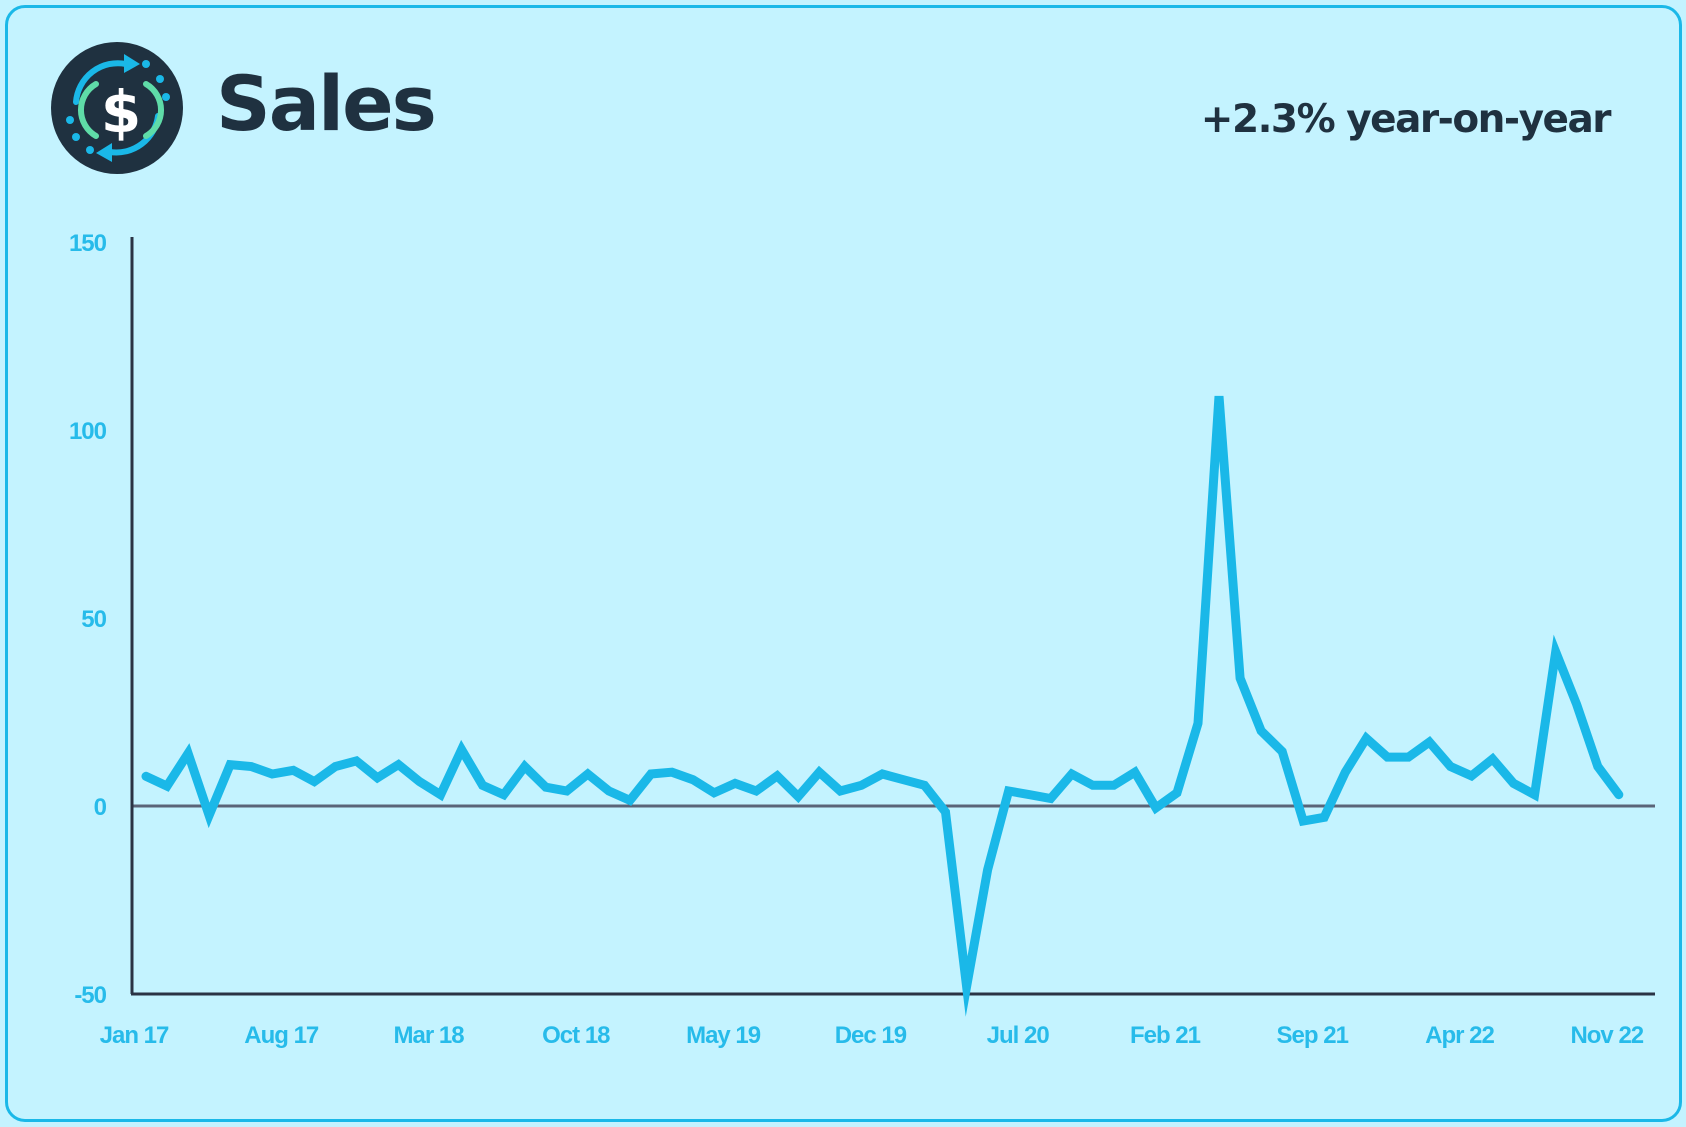 The image size is (1686, 1127). I want to click on x-tick-label: May 19, so click(723, 1035).